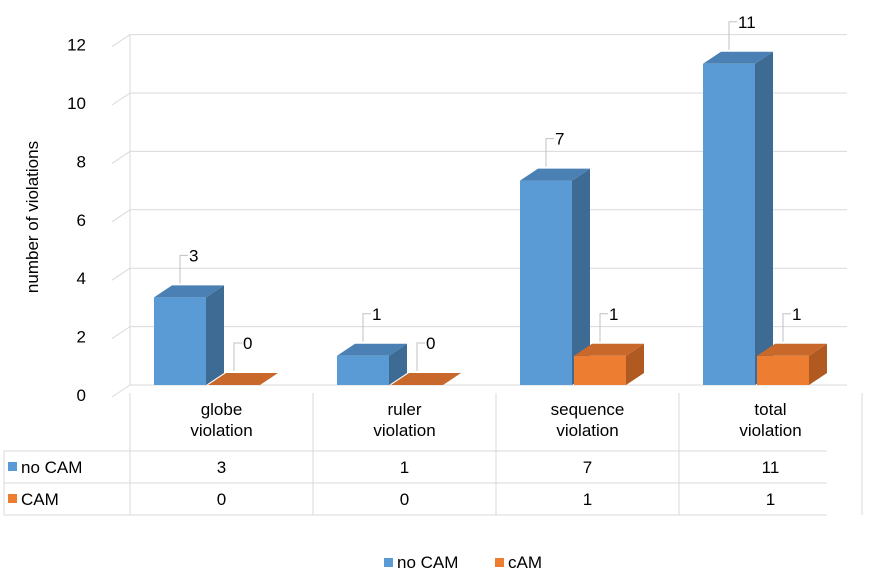  Describe the element at coordinates (81, 161) in the screenshot. I see `y-tick-label: 8` at that location.